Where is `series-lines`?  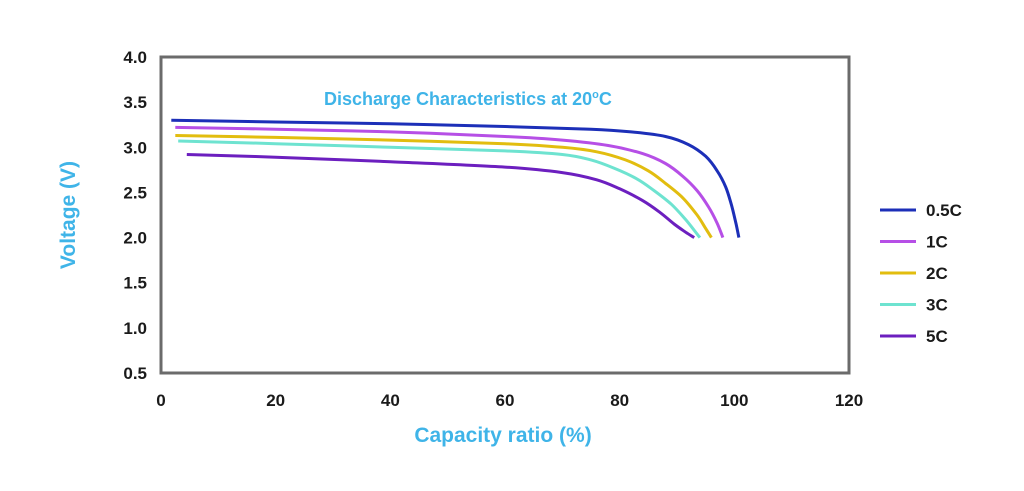
series-lines is located at coordinates (456, 178).